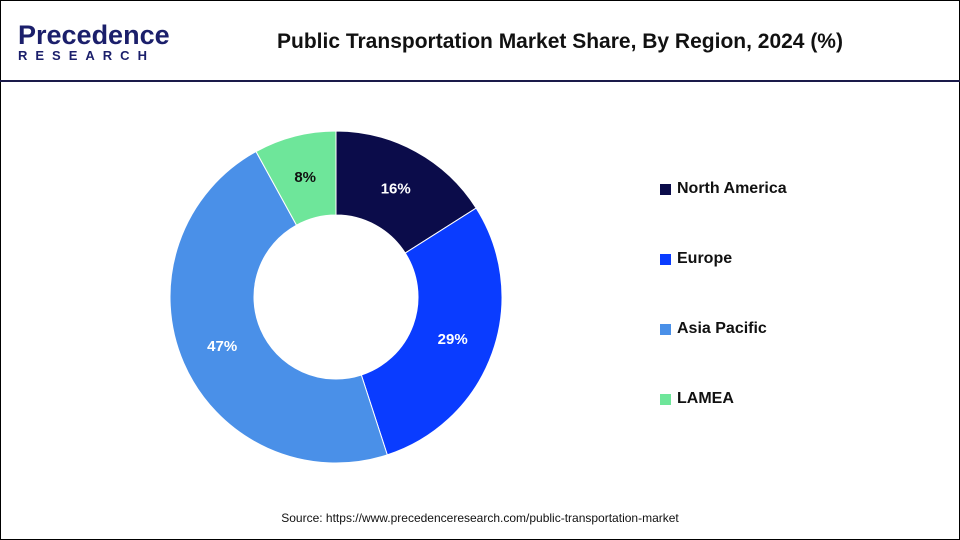  Describe the element at coordinates (278, 307) in the screenshot. I see `slice-asia-pacific` at that location.